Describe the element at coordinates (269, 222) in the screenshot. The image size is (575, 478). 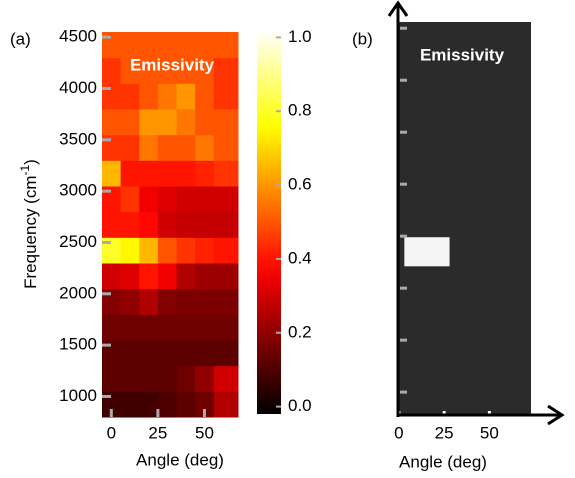
I see `colorbar` at that location.